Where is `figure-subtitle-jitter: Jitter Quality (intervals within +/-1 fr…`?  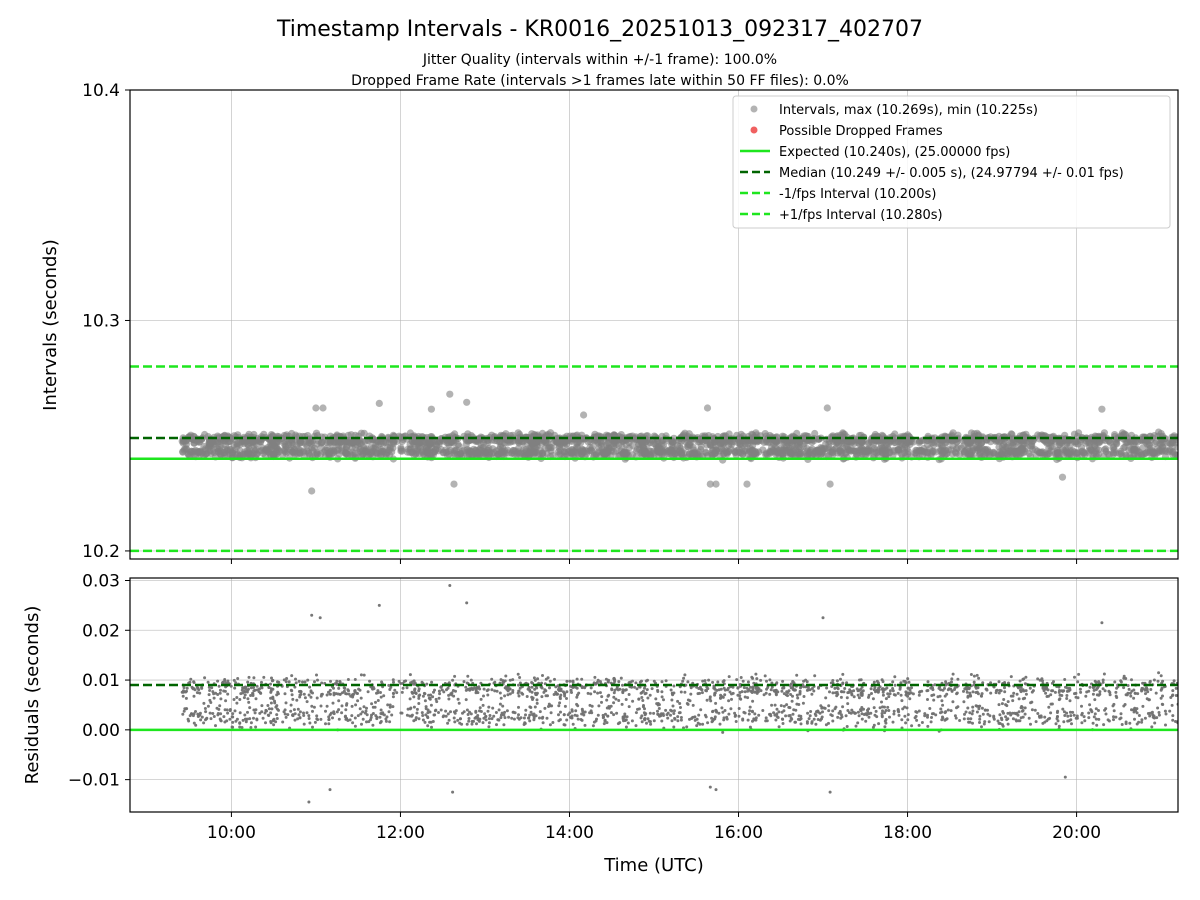
figure-subtitle-jitter: Jitter Quality (intervals within +/-1 fr… is located at coordinates (599, 60).